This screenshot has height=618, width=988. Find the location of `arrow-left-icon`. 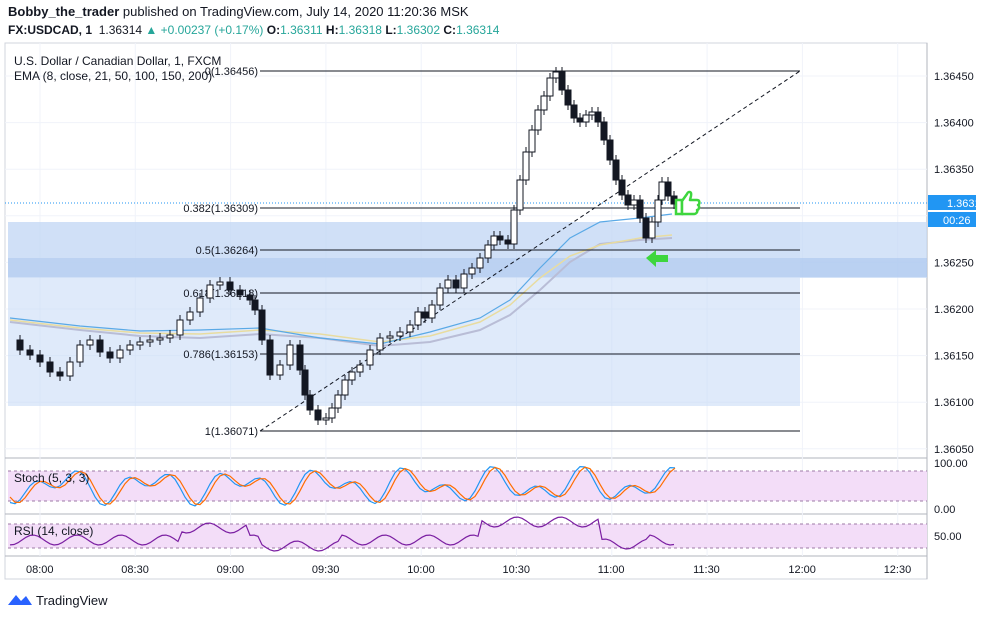

arrow-left-icon is located at coordinates (657, 258).